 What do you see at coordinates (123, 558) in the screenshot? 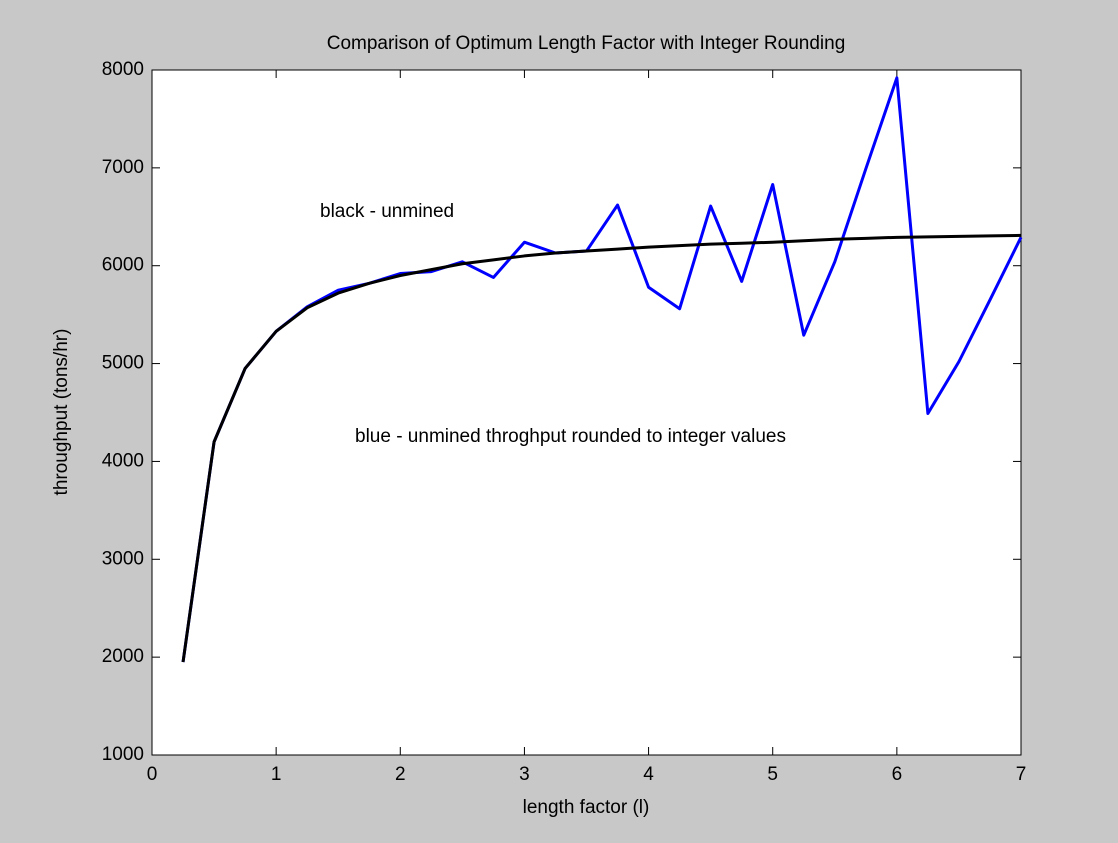
I see `y-tick-label: 3000` at bounding box center [123, 558].